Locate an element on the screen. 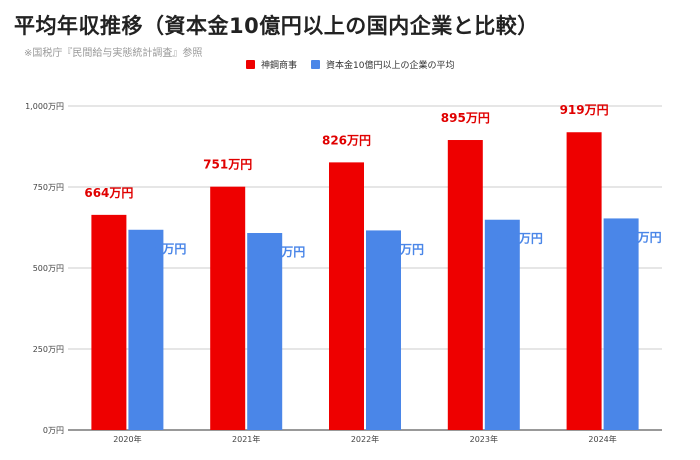 This screenshot has width=700, height=460. y-tick-label: 250万円 is located at coordinates (48, 349).